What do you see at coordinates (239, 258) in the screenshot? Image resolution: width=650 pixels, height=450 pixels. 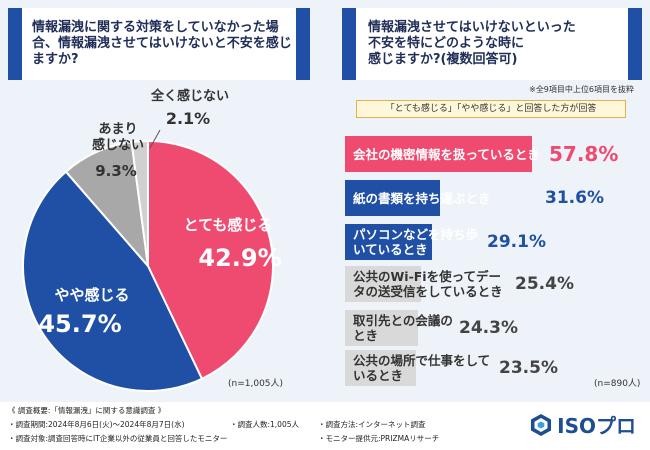 I see `pie-value-very: 42.9%` at bounding box center [239, 258].